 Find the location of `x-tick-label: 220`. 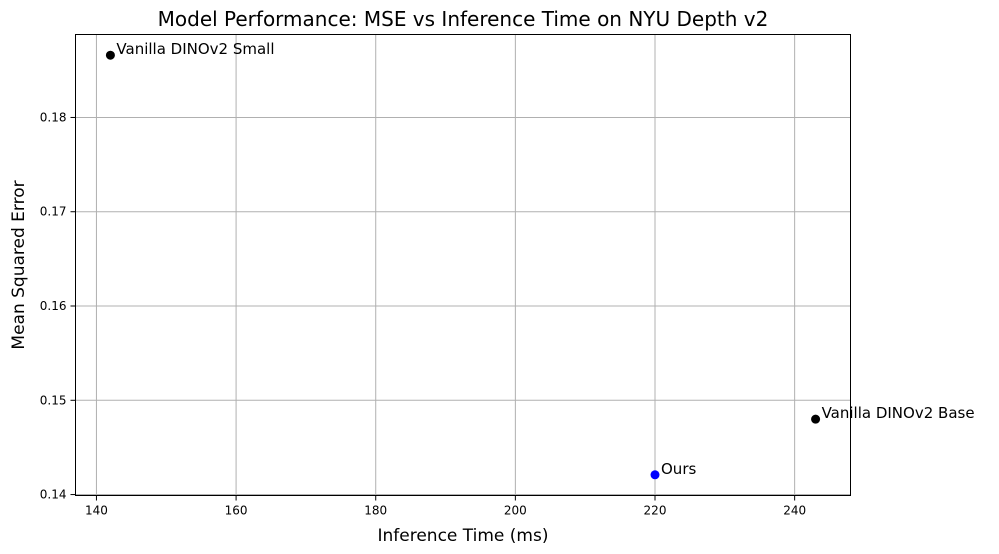

x-tick-label: 220 is located at coordinates (655, 511).